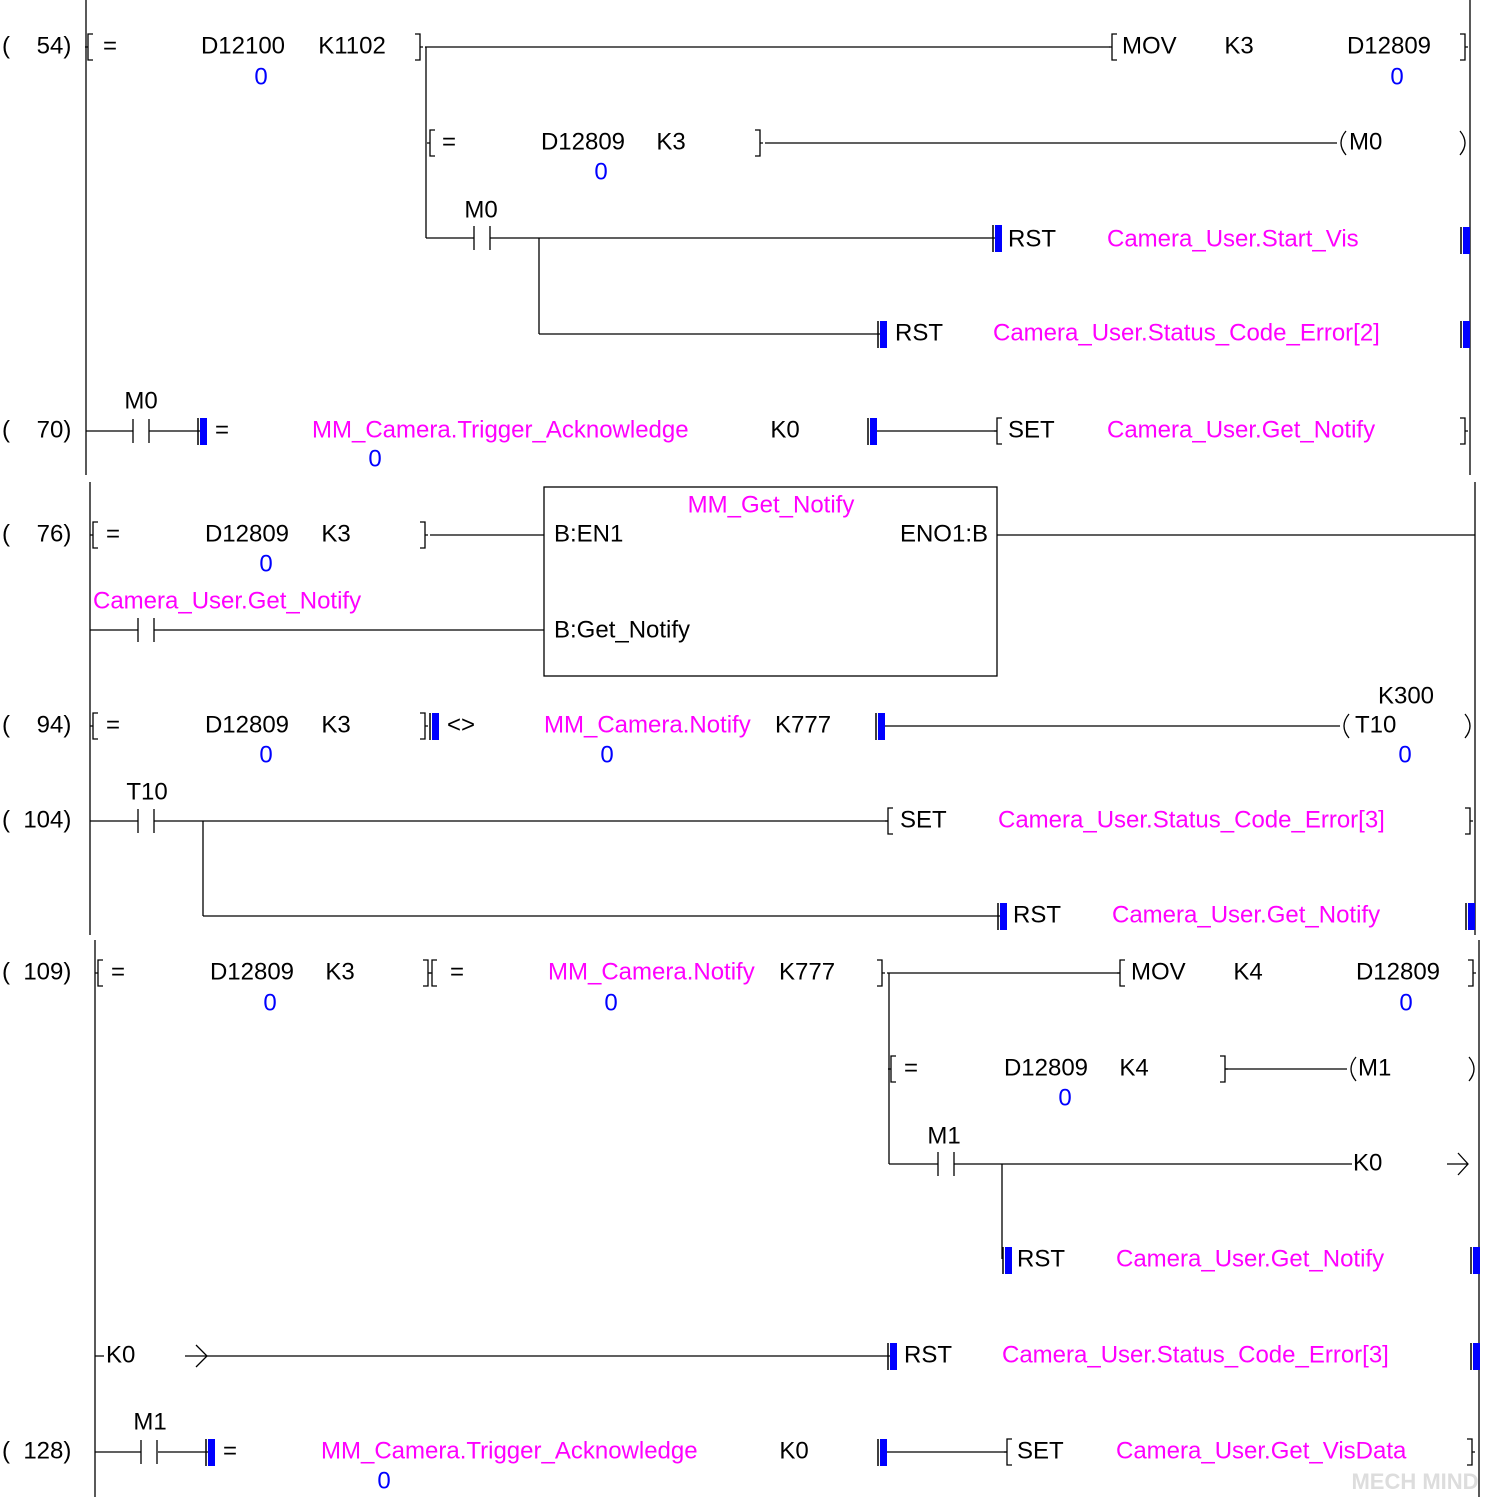  Describe the element at coordinates (36, 429) in the screenshot. I see `step-number: ( 70)` at that location.